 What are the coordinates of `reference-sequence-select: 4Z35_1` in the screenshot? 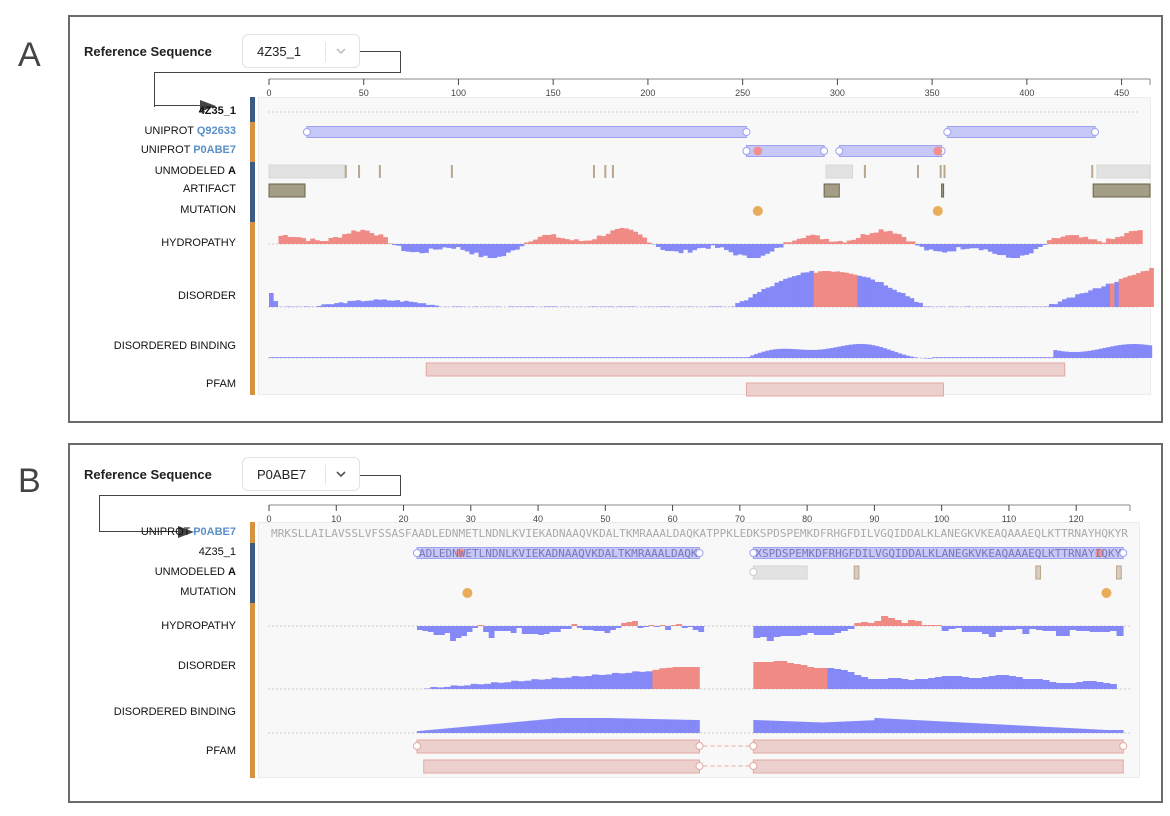 It's located at (301, 51).